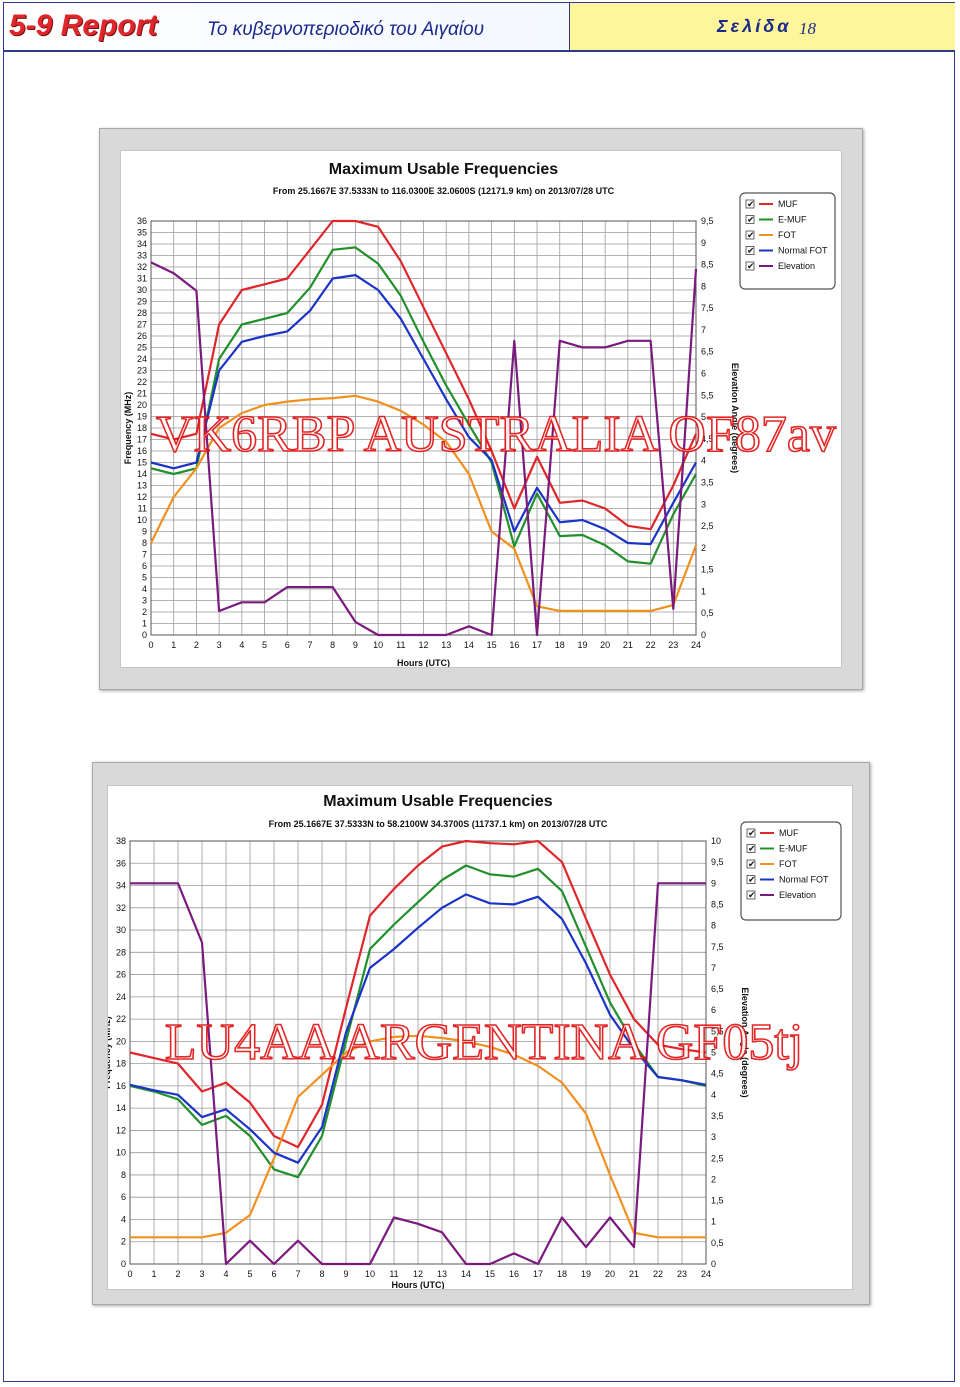 The height and width of the screenshot is (1387, 960). What do you see at coordinates (424, 503) in the screenshot?
I see `series-line-fot` at bounding box center [424, 503].